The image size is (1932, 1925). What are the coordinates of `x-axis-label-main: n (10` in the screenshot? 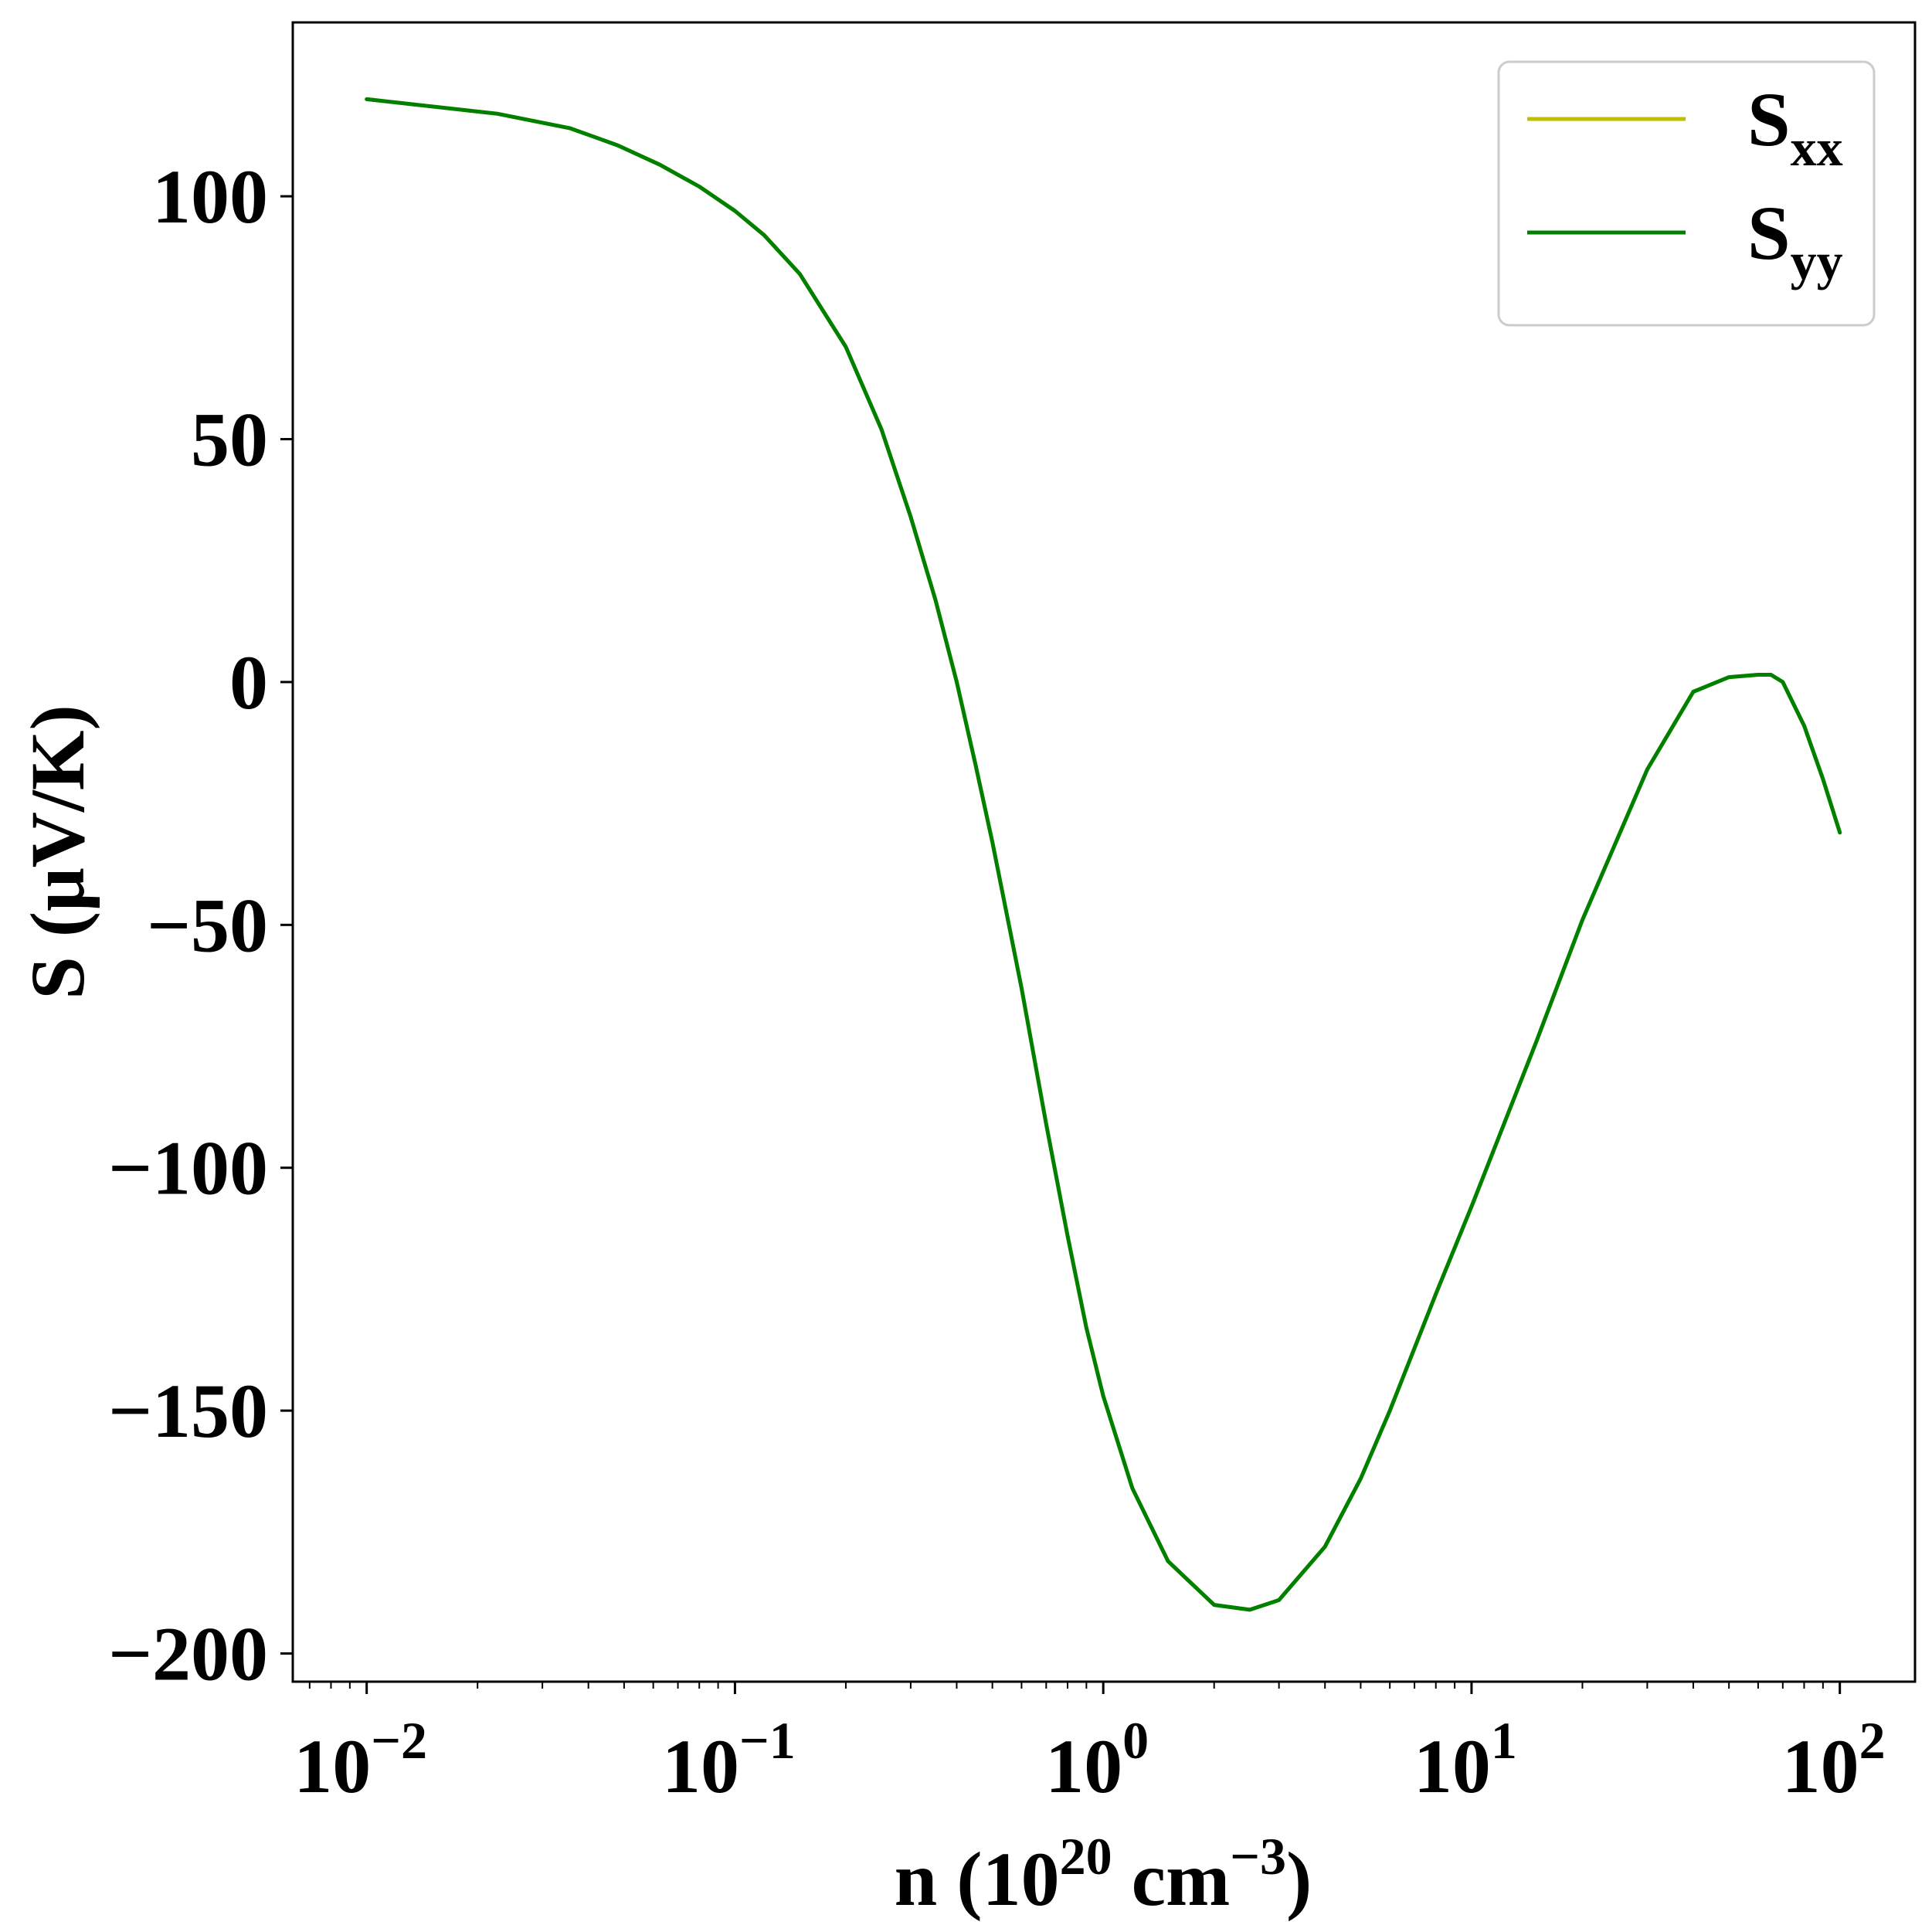 It's located at (978, 1879).